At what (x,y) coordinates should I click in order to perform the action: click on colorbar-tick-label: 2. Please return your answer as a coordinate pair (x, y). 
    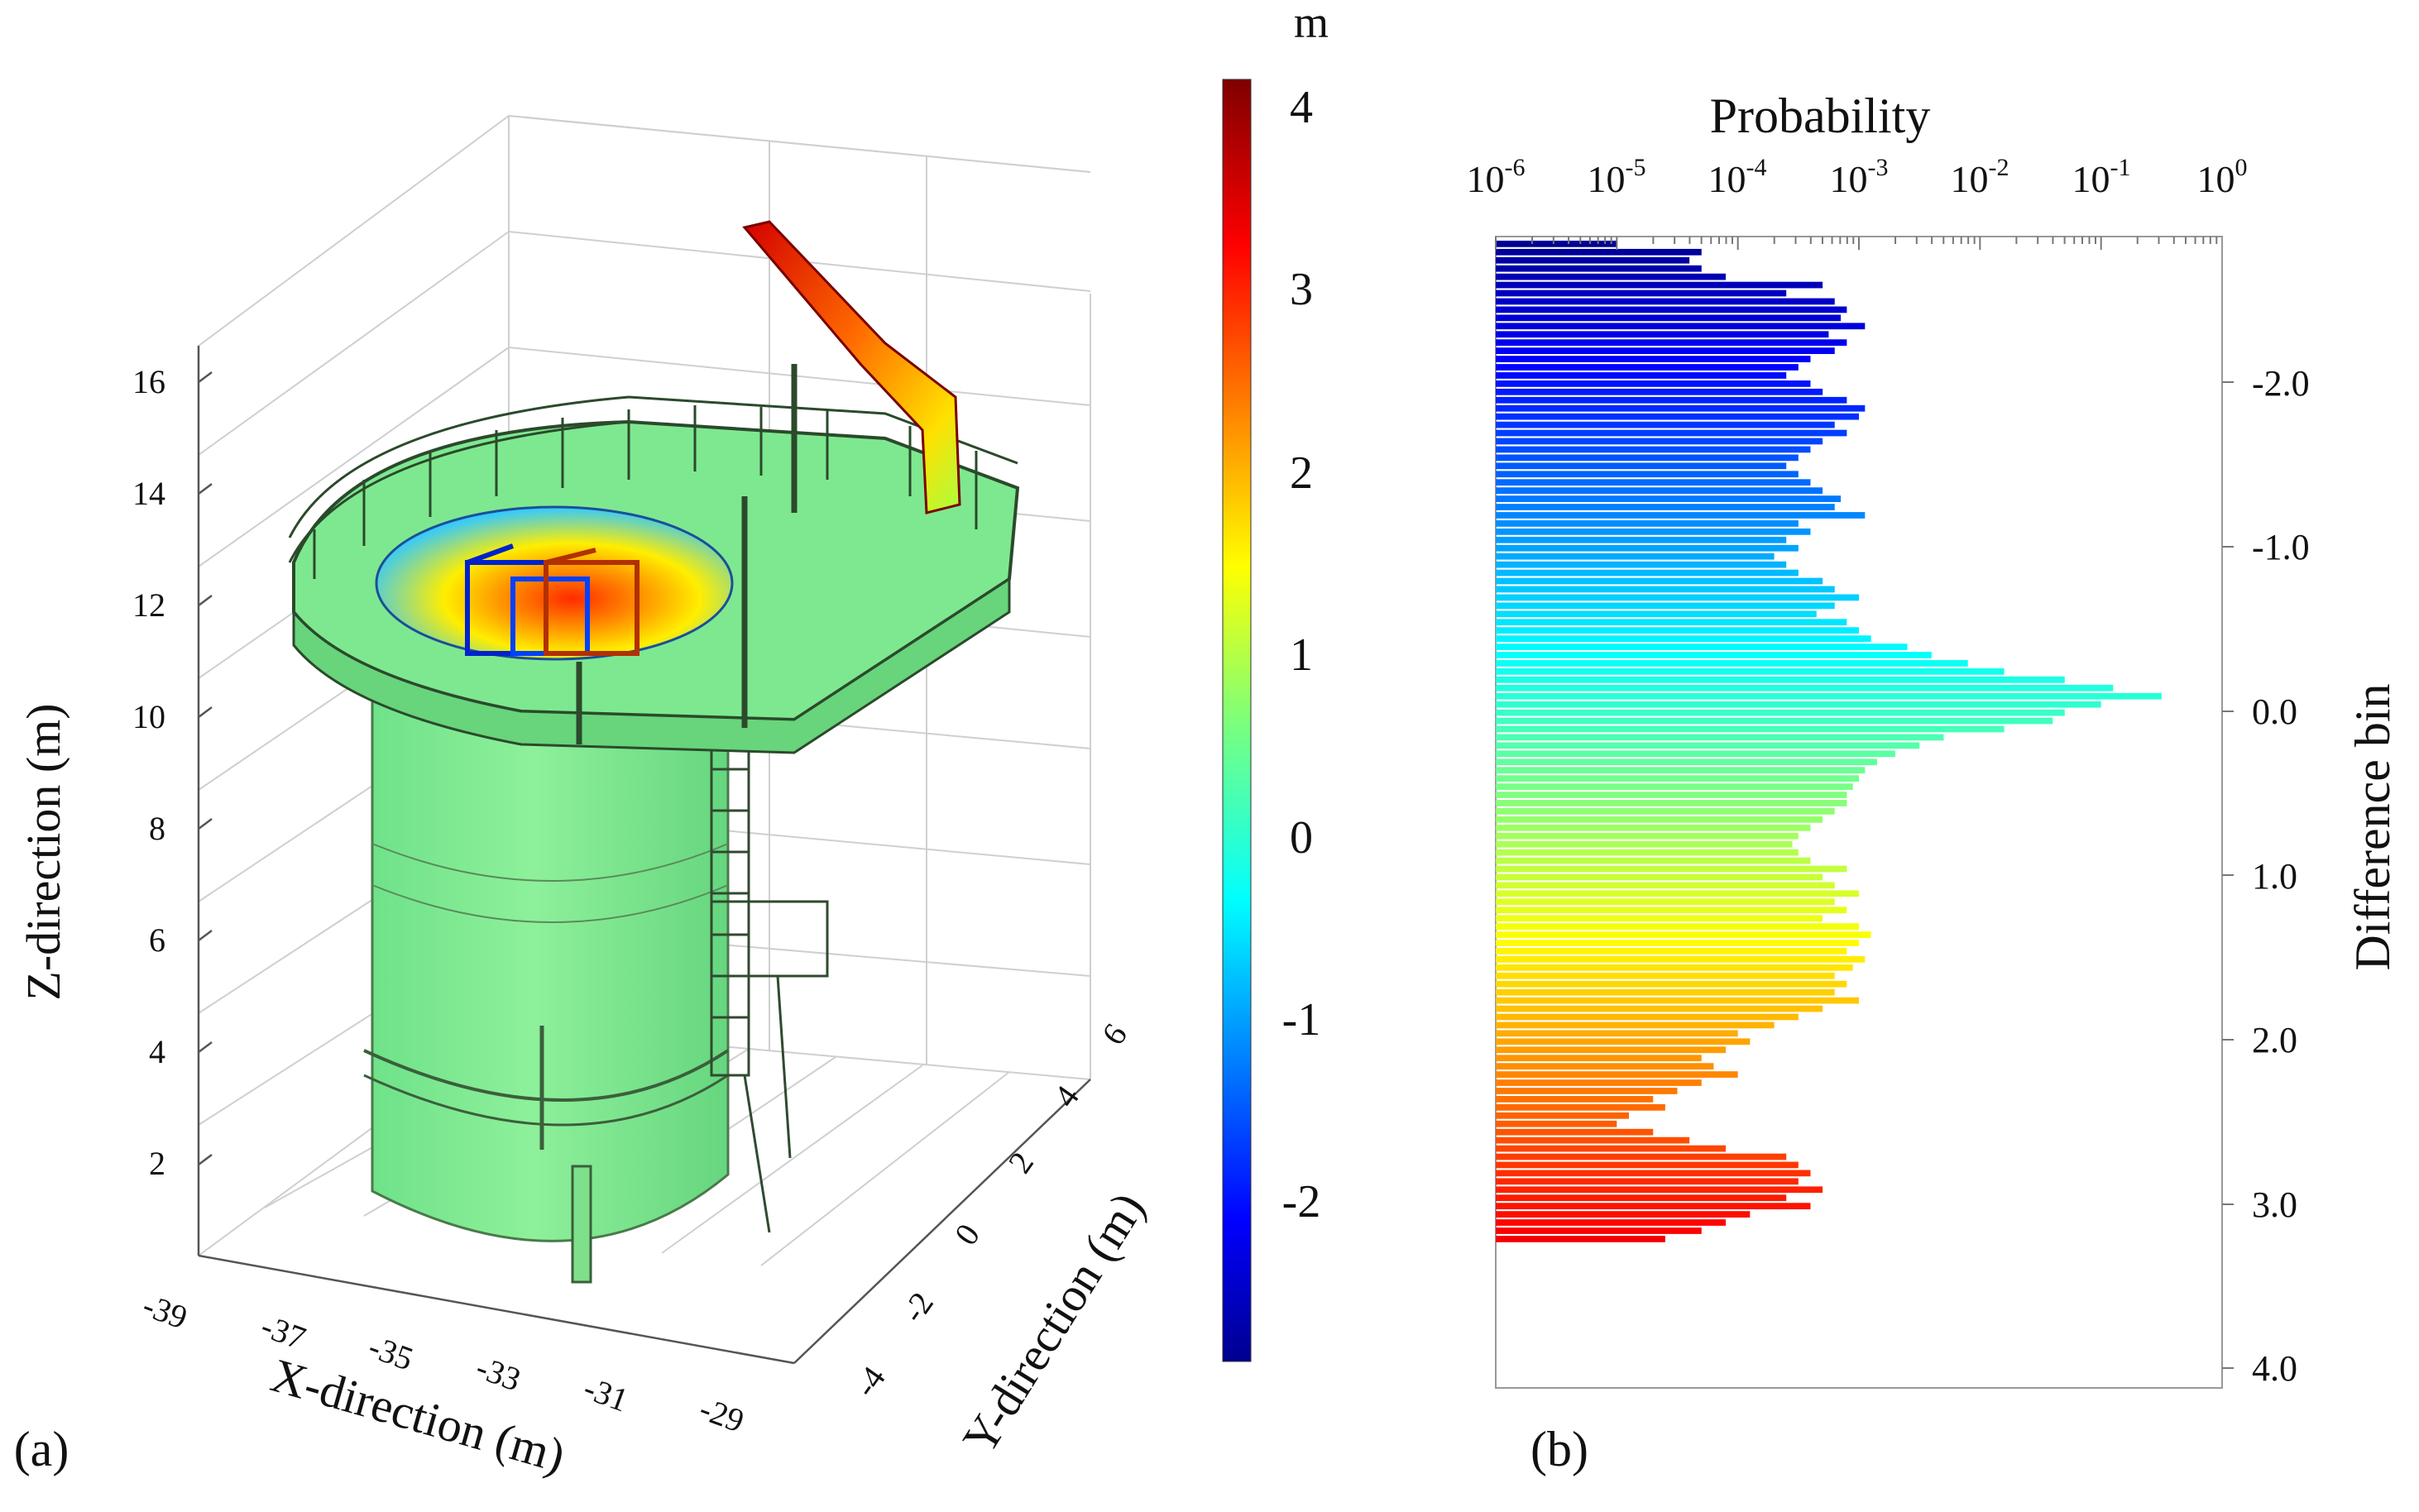
    Looking at the image, I should click on (1301, 473).